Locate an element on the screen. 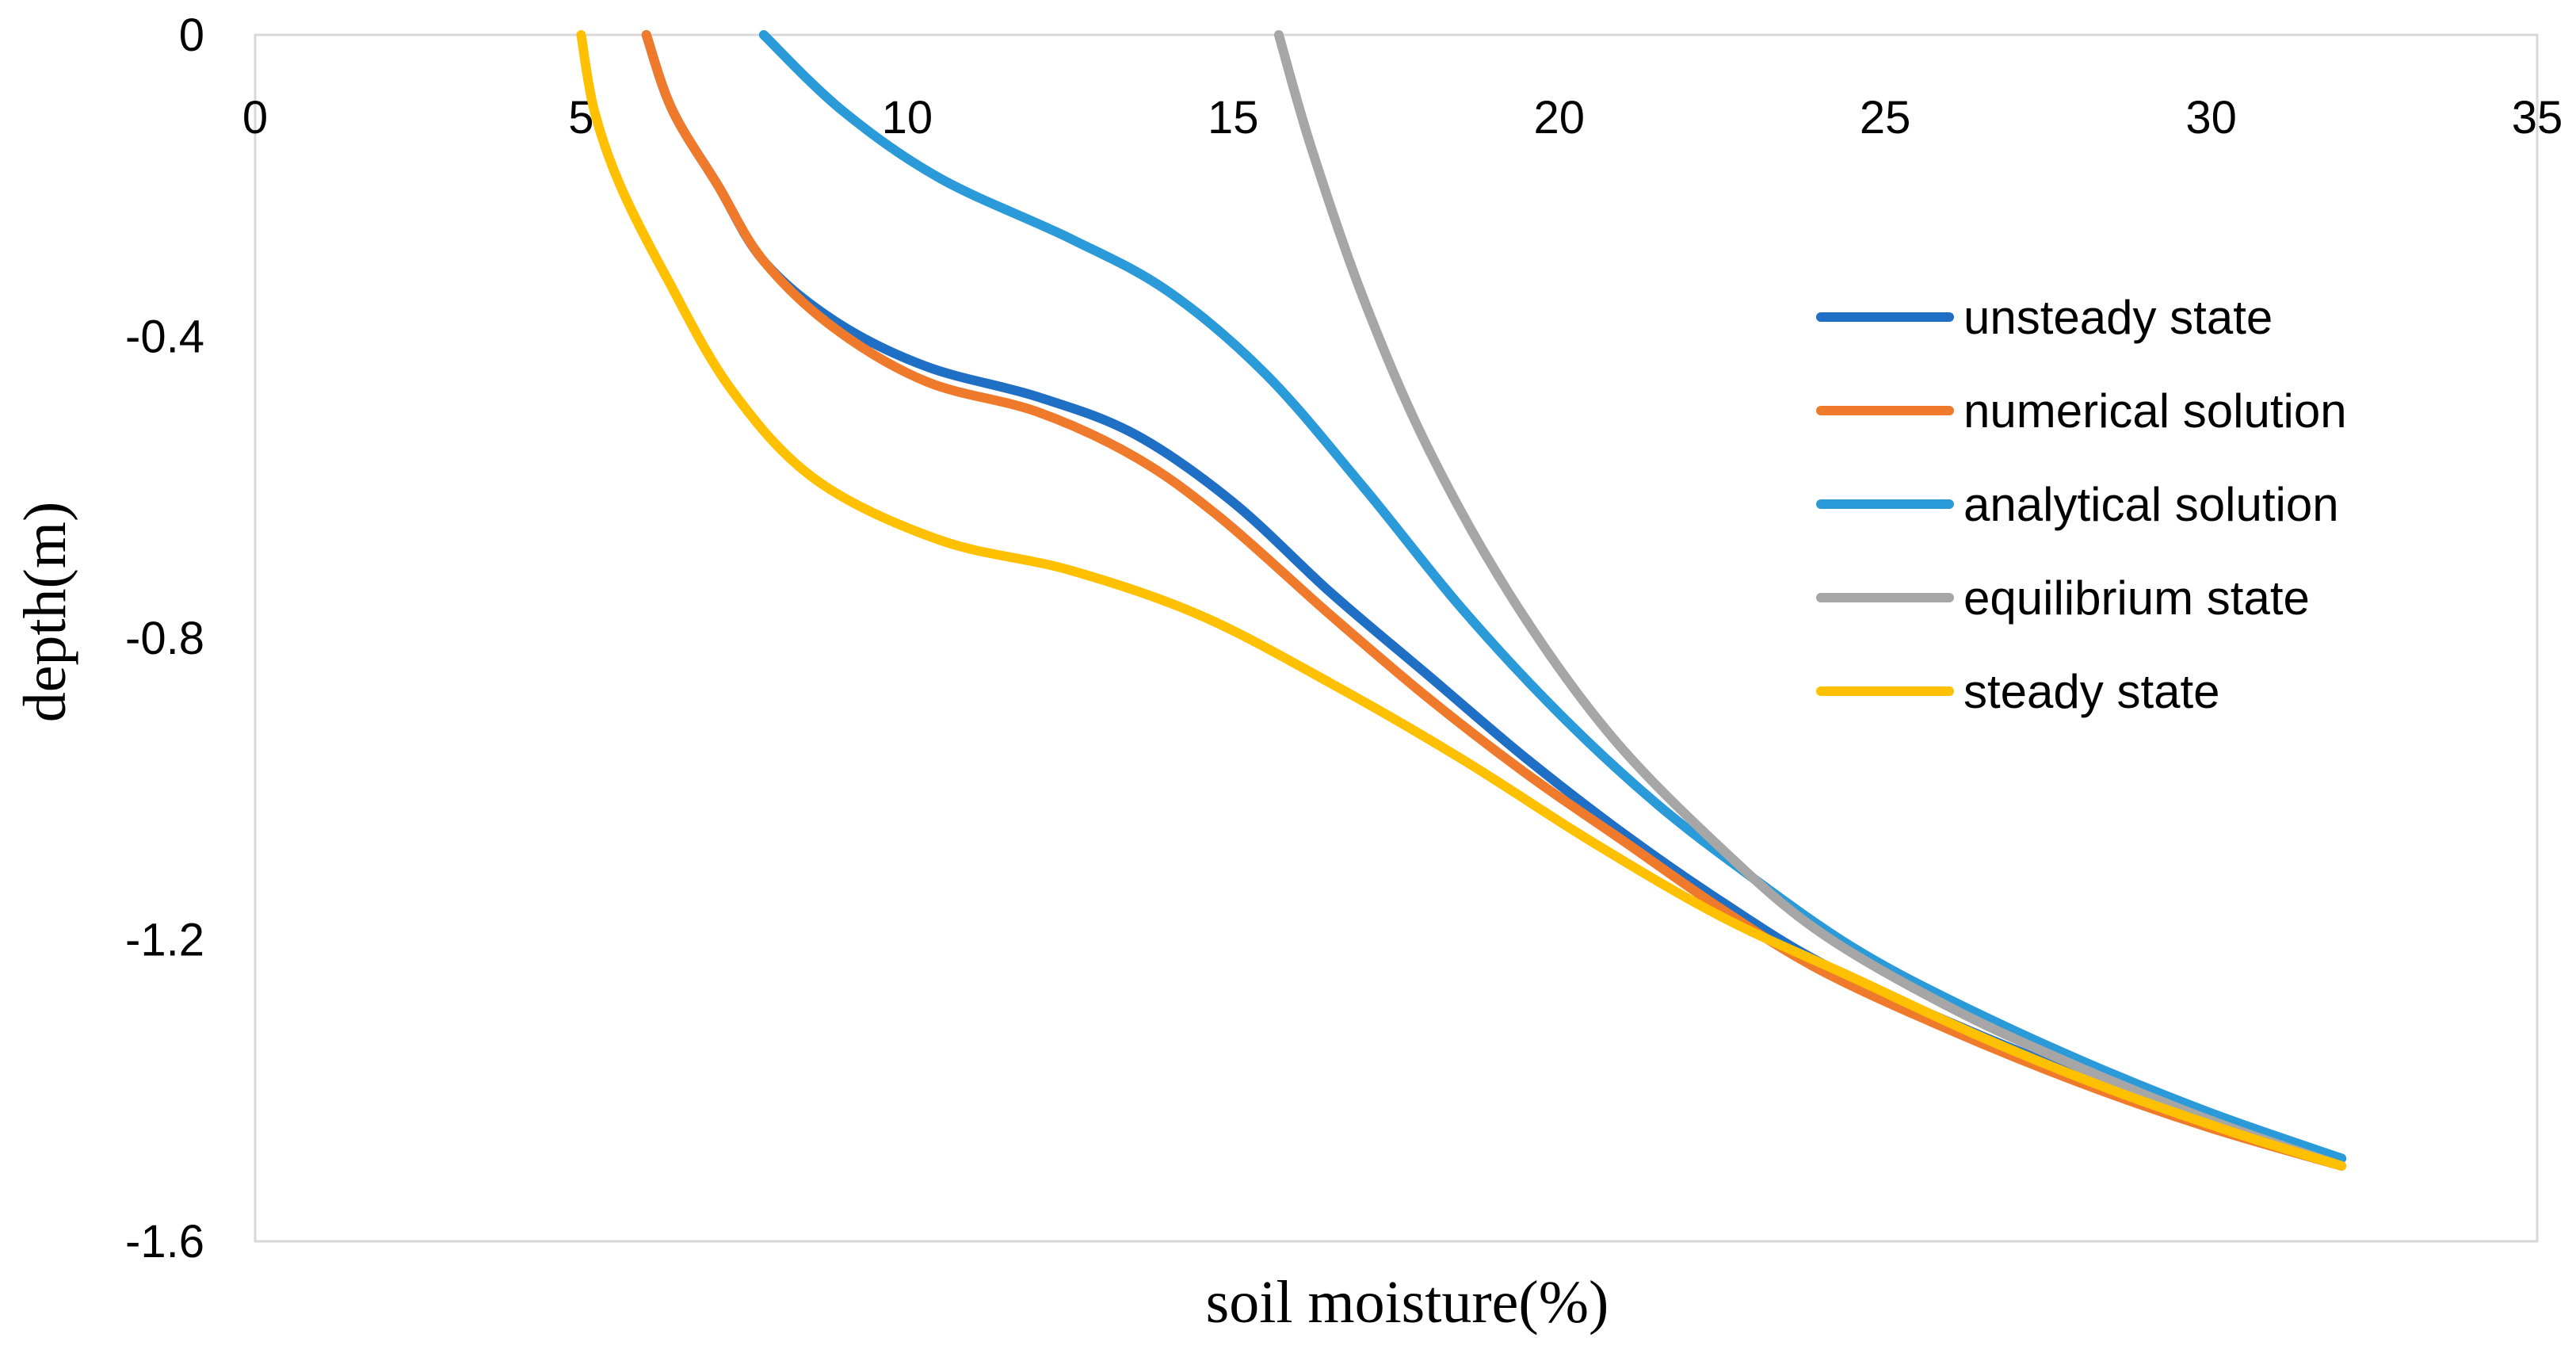 The height and width of the screenshot is (1361, 2576). legend-label-equilibrium-state: equilibrium state is located at coordinates (2136, 598).